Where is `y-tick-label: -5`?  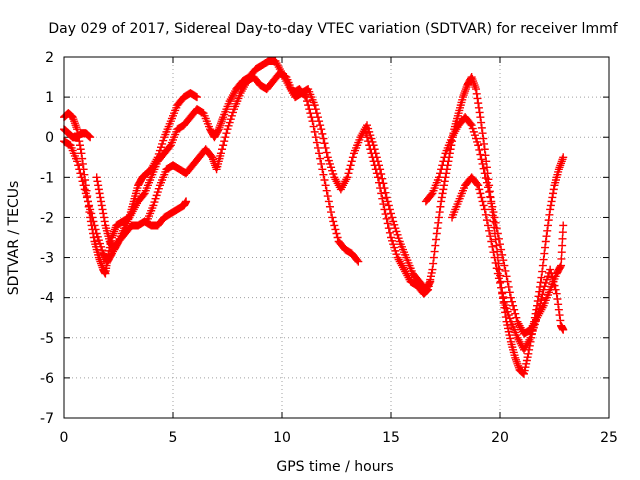 y-tick-label: -5 is located at coordinates (47, 339).